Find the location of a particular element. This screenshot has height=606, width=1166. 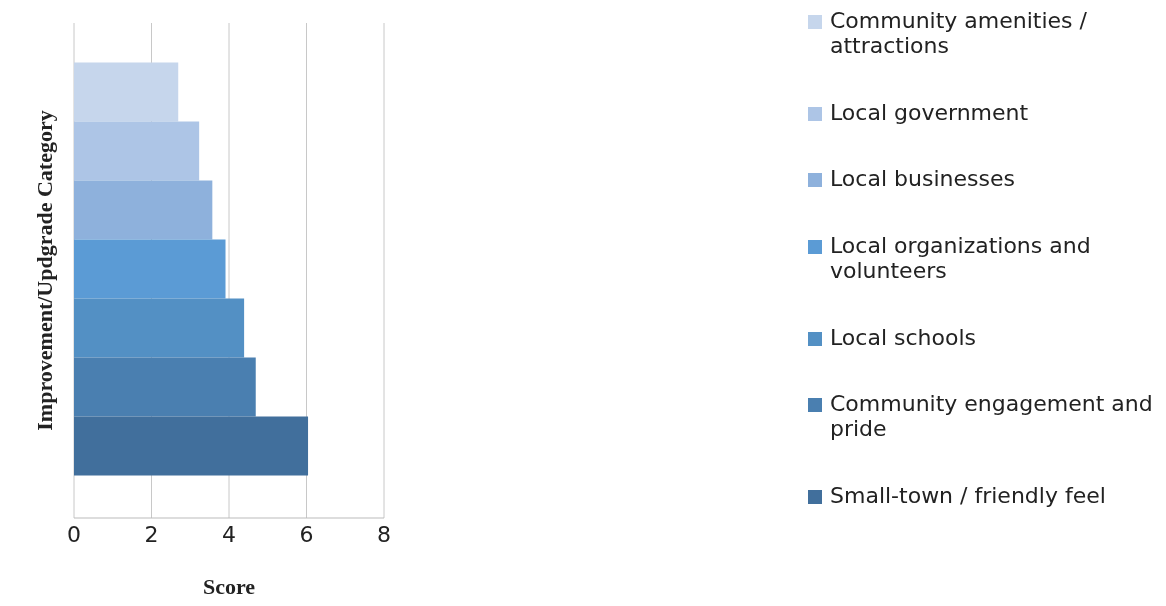

legend-label: Local schools is located at coordinates (903, 337).